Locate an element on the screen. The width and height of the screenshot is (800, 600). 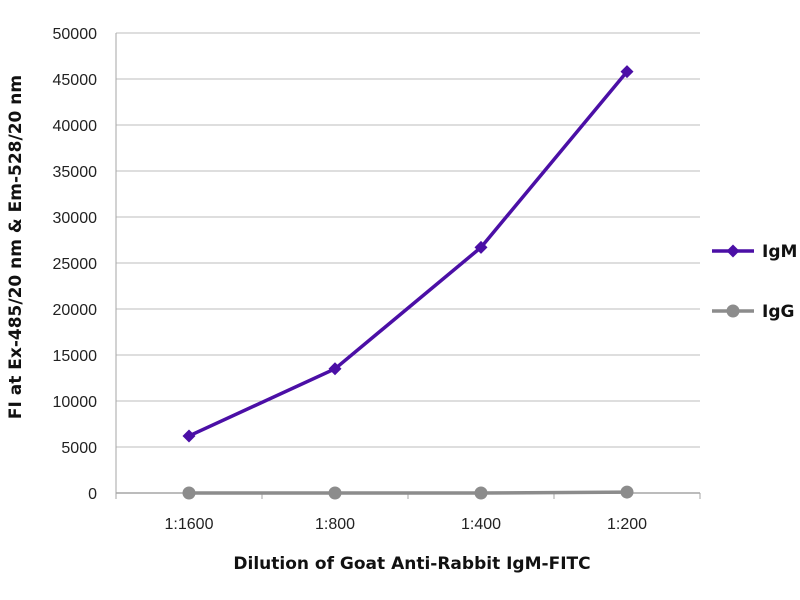
legend-item-igg: IgG is located at coordinates (753, 312).